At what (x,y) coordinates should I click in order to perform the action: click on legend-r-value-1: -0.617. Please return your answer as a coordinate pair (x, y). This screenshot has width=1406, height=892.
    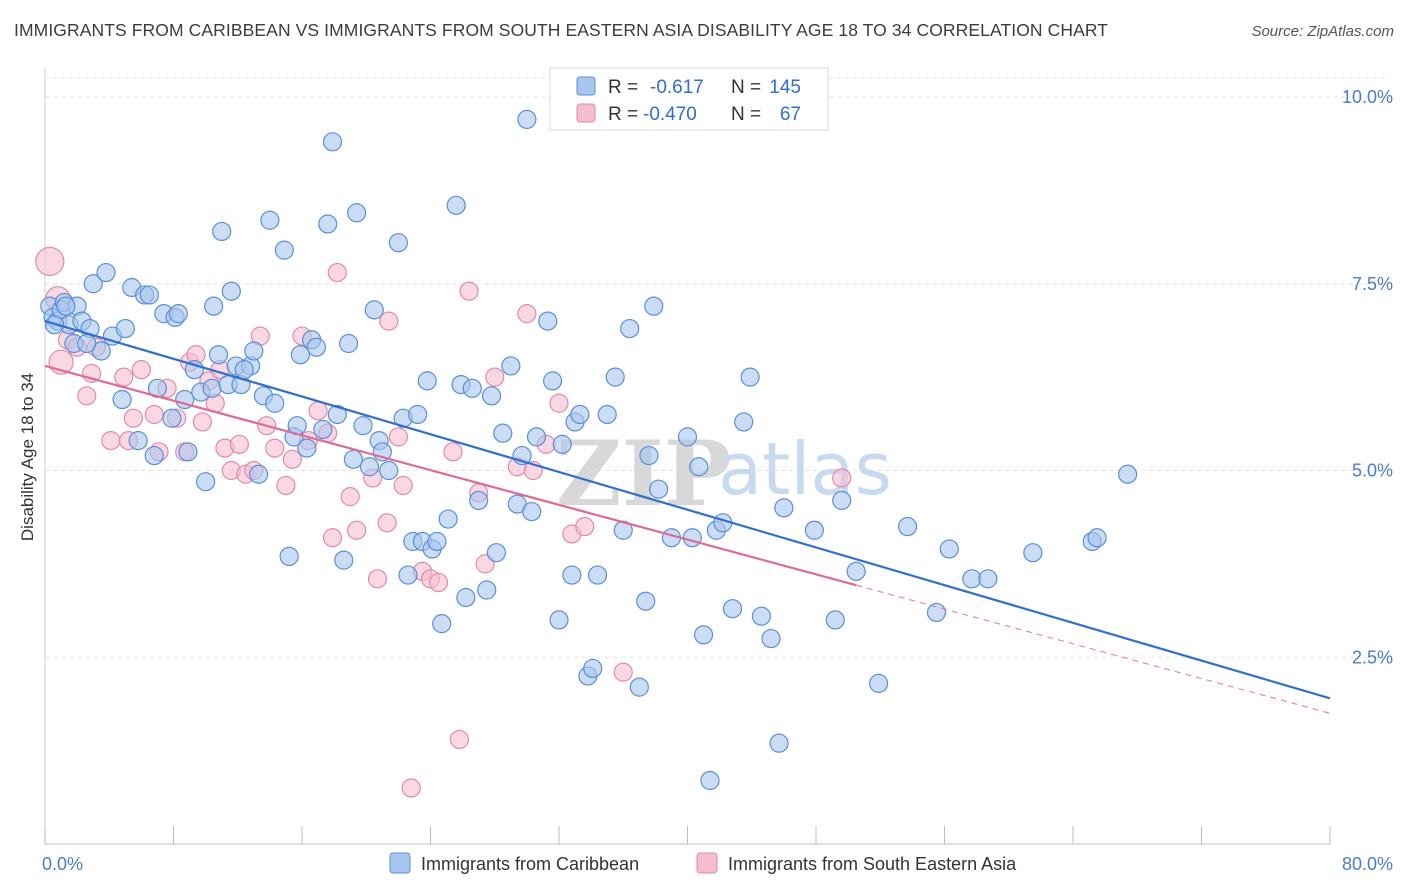
    Looking at the image, I should click on (677, 87).